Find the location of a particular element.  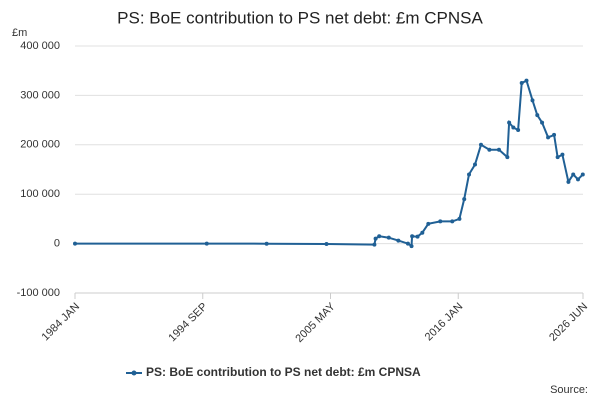

y-axis-label: £m is located at coordinates (19, 33).